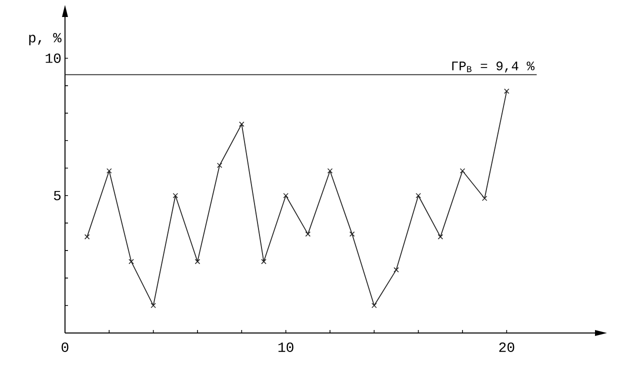 This screenshot has width=621, height=365. What do you see at coordinates (65, 347) in the screenshot?
I see `x-tick-label: 0` at bounding box center [65, 347].